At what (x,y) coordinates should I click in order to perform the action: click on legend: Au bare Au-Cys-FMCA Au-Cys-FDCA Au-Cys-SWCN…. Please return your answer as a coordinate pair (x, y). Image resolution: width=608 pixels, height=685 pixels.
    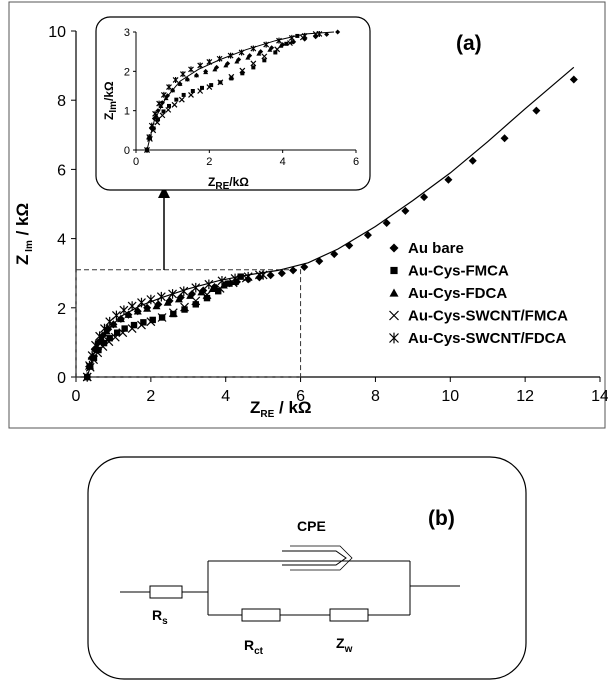
    Looking at the image, I should click on (478, 293).